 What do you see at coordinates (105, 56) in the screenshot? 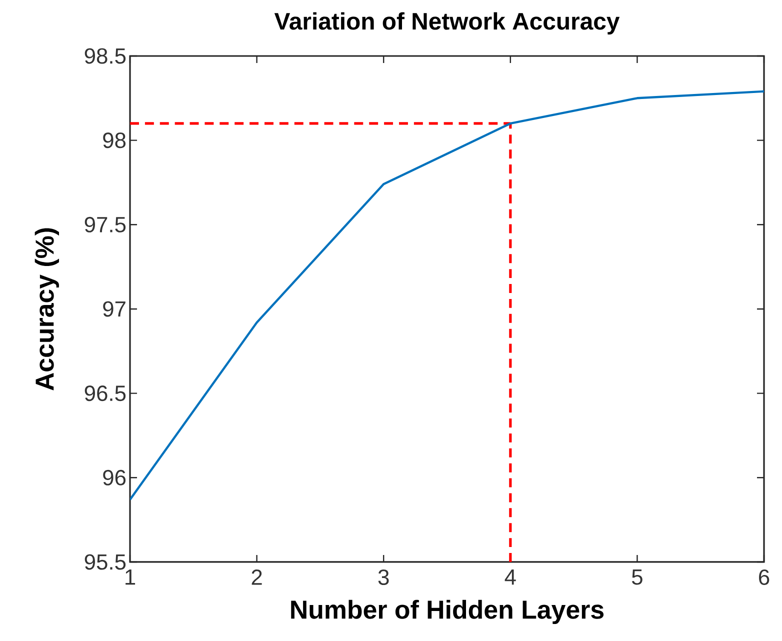
I see `y-tick-label: 98.5` at bounding box center [105, 56].